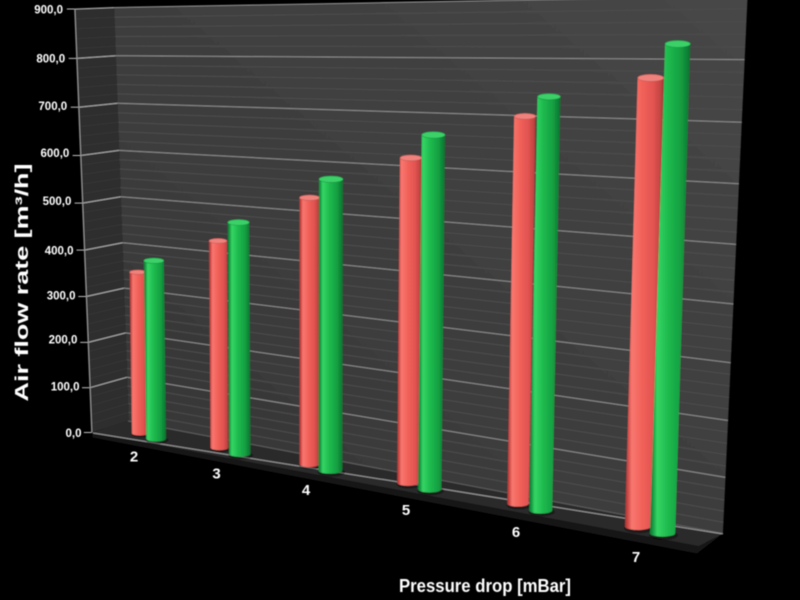 The image size is (800, 600). Describe the element at coordinates (74, 434) in the screenshot. I see `svg-text: 0,0` at that location.